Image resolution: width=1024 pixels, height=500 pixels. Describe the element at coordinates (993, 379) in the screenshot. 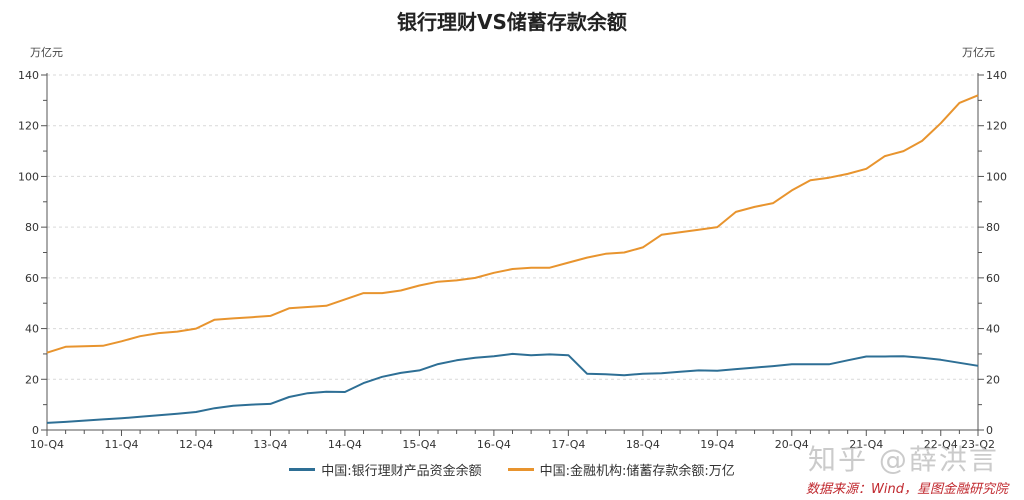

I see `right-tick-label: 20` at that location.